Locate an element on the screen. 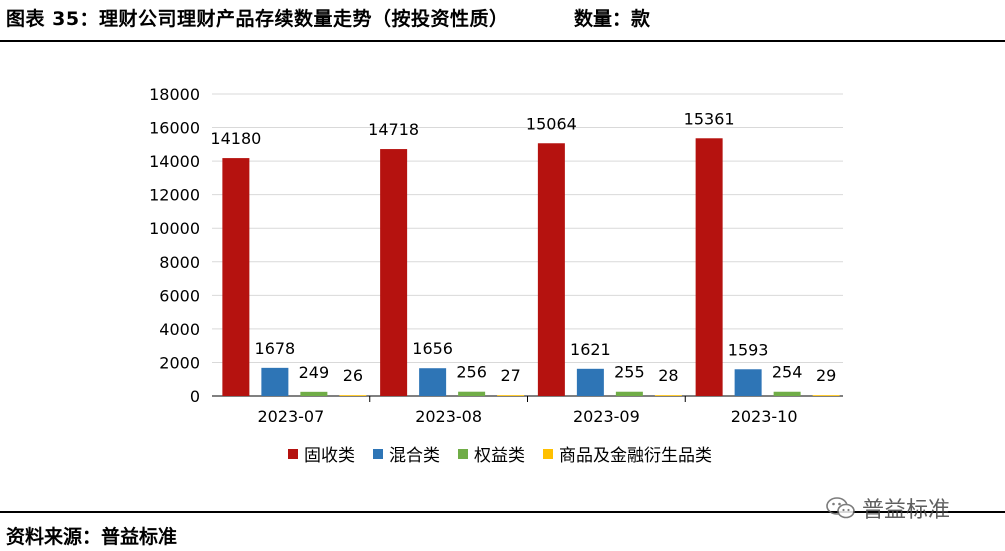 This screenshot has width=1005, height=551. x-tick-label: 2023-10 is located at coordinates (764, 416).